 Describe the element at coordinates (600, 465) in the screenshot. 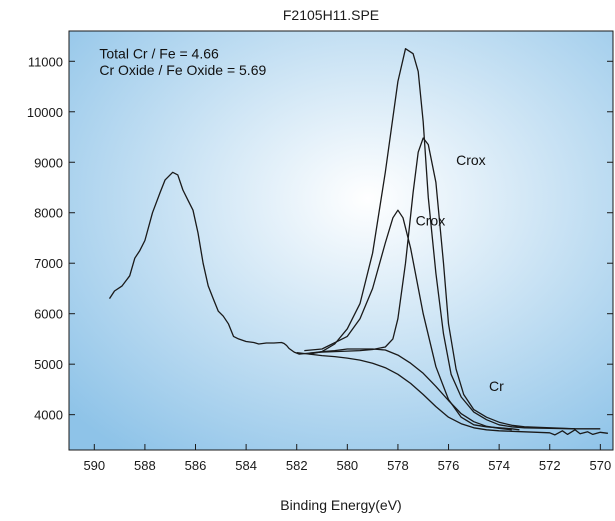

I see `x-tick-label: 570` at that location.